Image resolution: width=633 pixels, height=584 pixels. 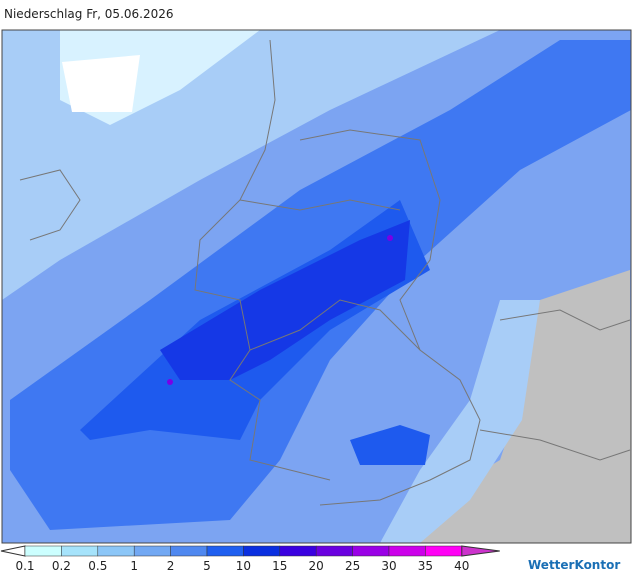 What do you see at coordinates (97, 566) in the screenshot?
I see `legend-label: 0.5` at bounding box center [97, 566].